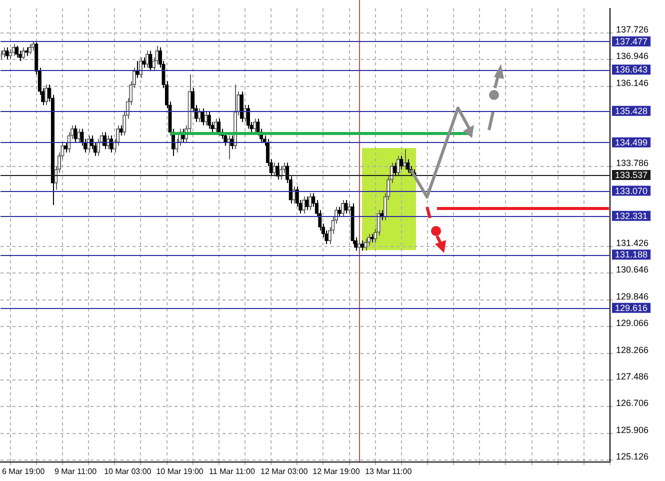 The width and height of the screenshot is (665, 481). I want to click on x-tick-label: 12 Mar 03:00, so click(284, 471).